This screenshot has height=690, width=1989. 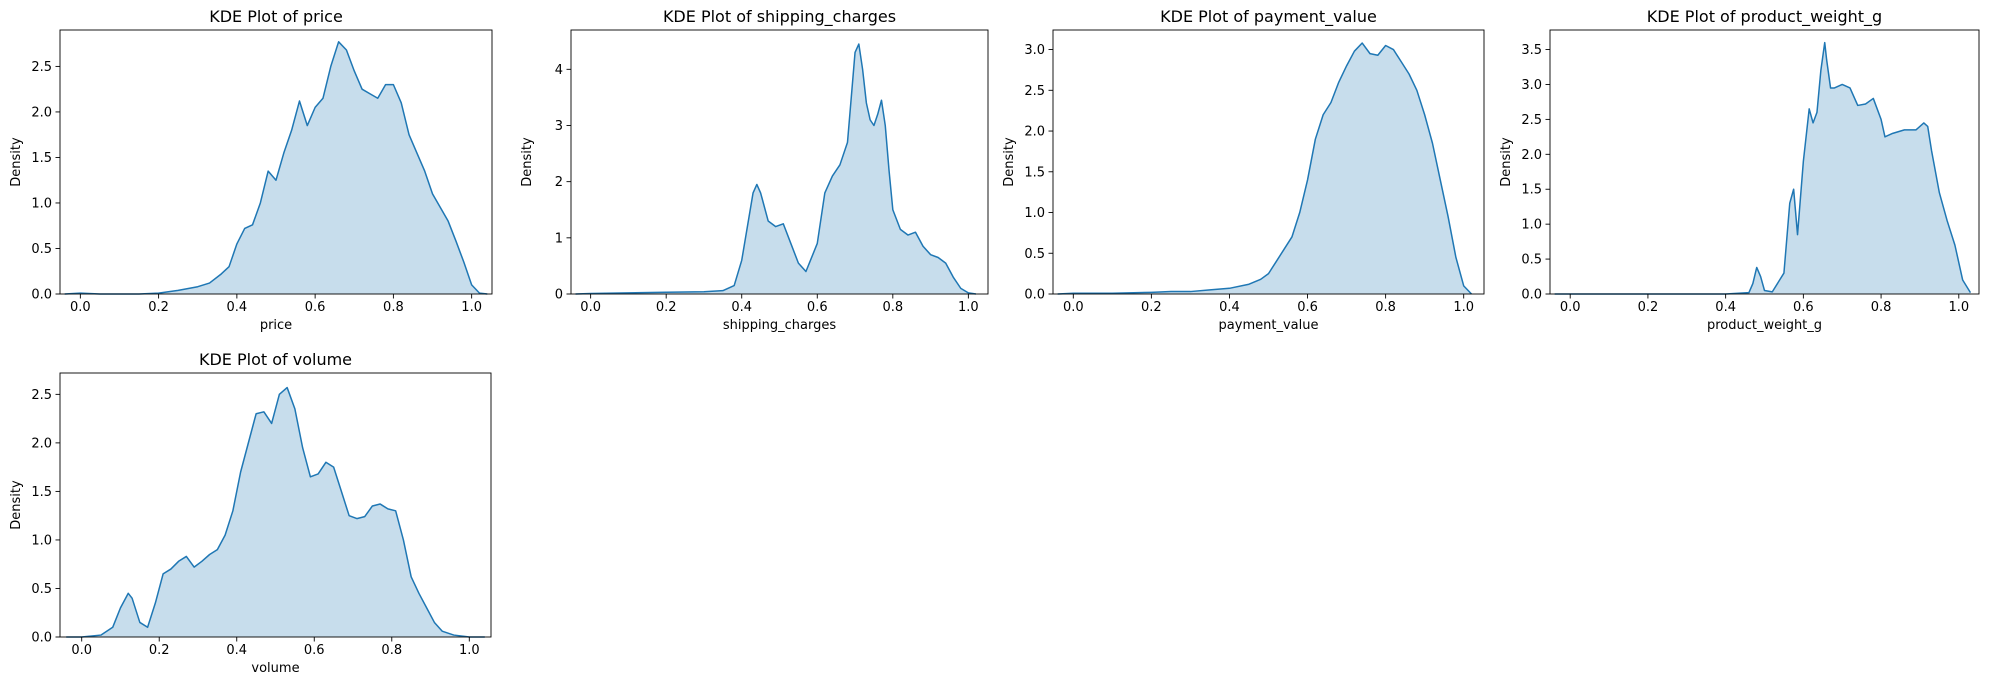 I want to click on chart-title: KDE Plot of shipping_charges, so click(x=779, y=17).